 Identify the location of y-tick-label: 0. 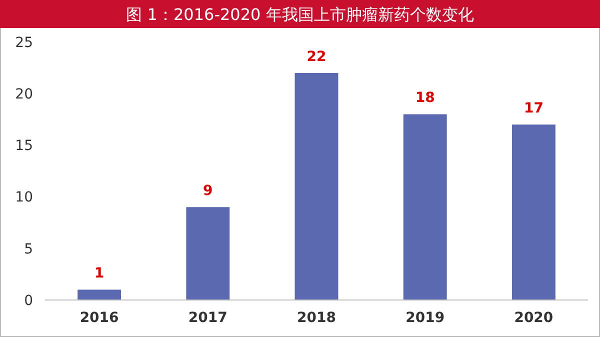
(28, 300).